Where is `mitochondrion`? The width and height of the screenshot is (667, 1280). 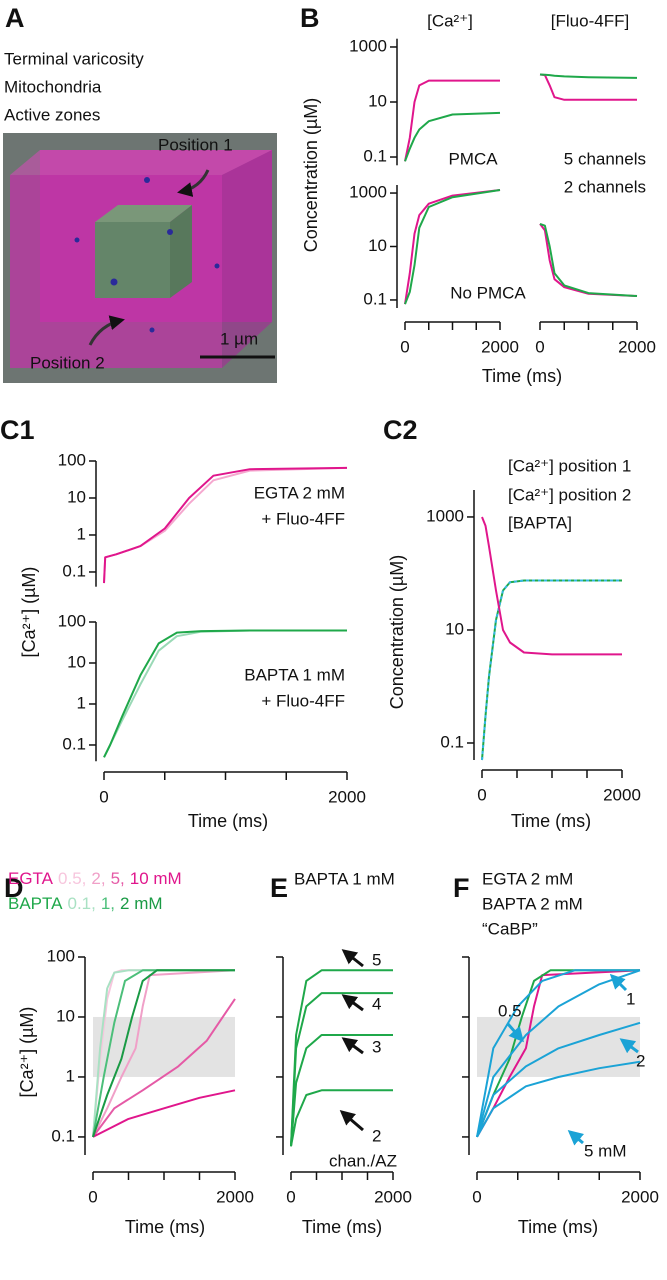
mitochondrion is located at coordinates (132, 260).